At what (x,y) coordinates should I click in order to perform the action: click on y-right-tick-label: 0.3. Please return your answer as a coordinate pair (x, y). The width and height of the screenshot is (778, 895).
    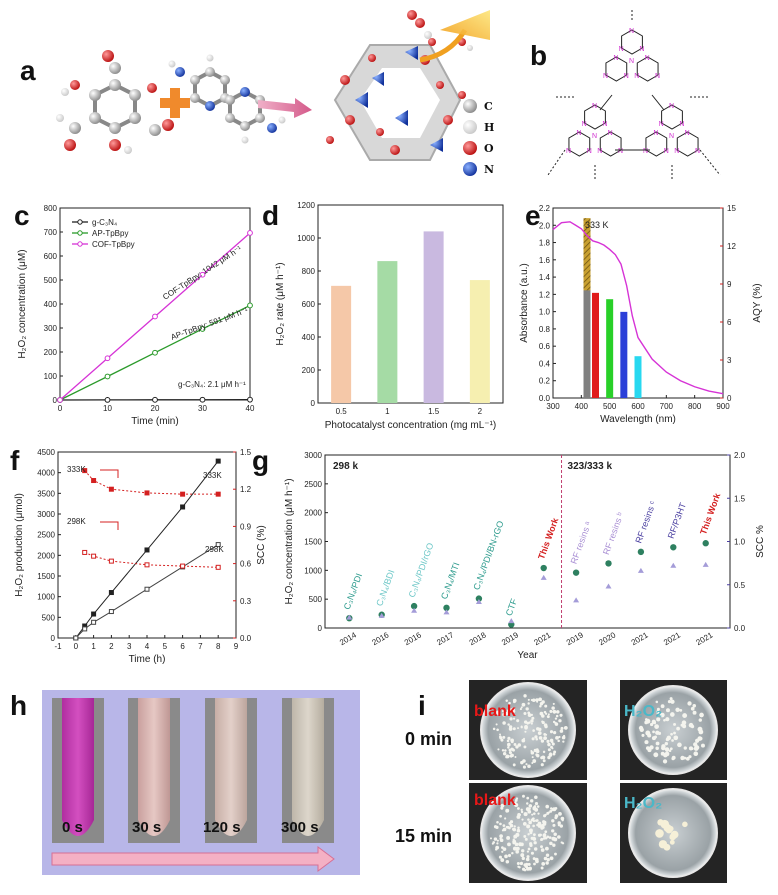
    Looking at the image, I should click on (246, 601).